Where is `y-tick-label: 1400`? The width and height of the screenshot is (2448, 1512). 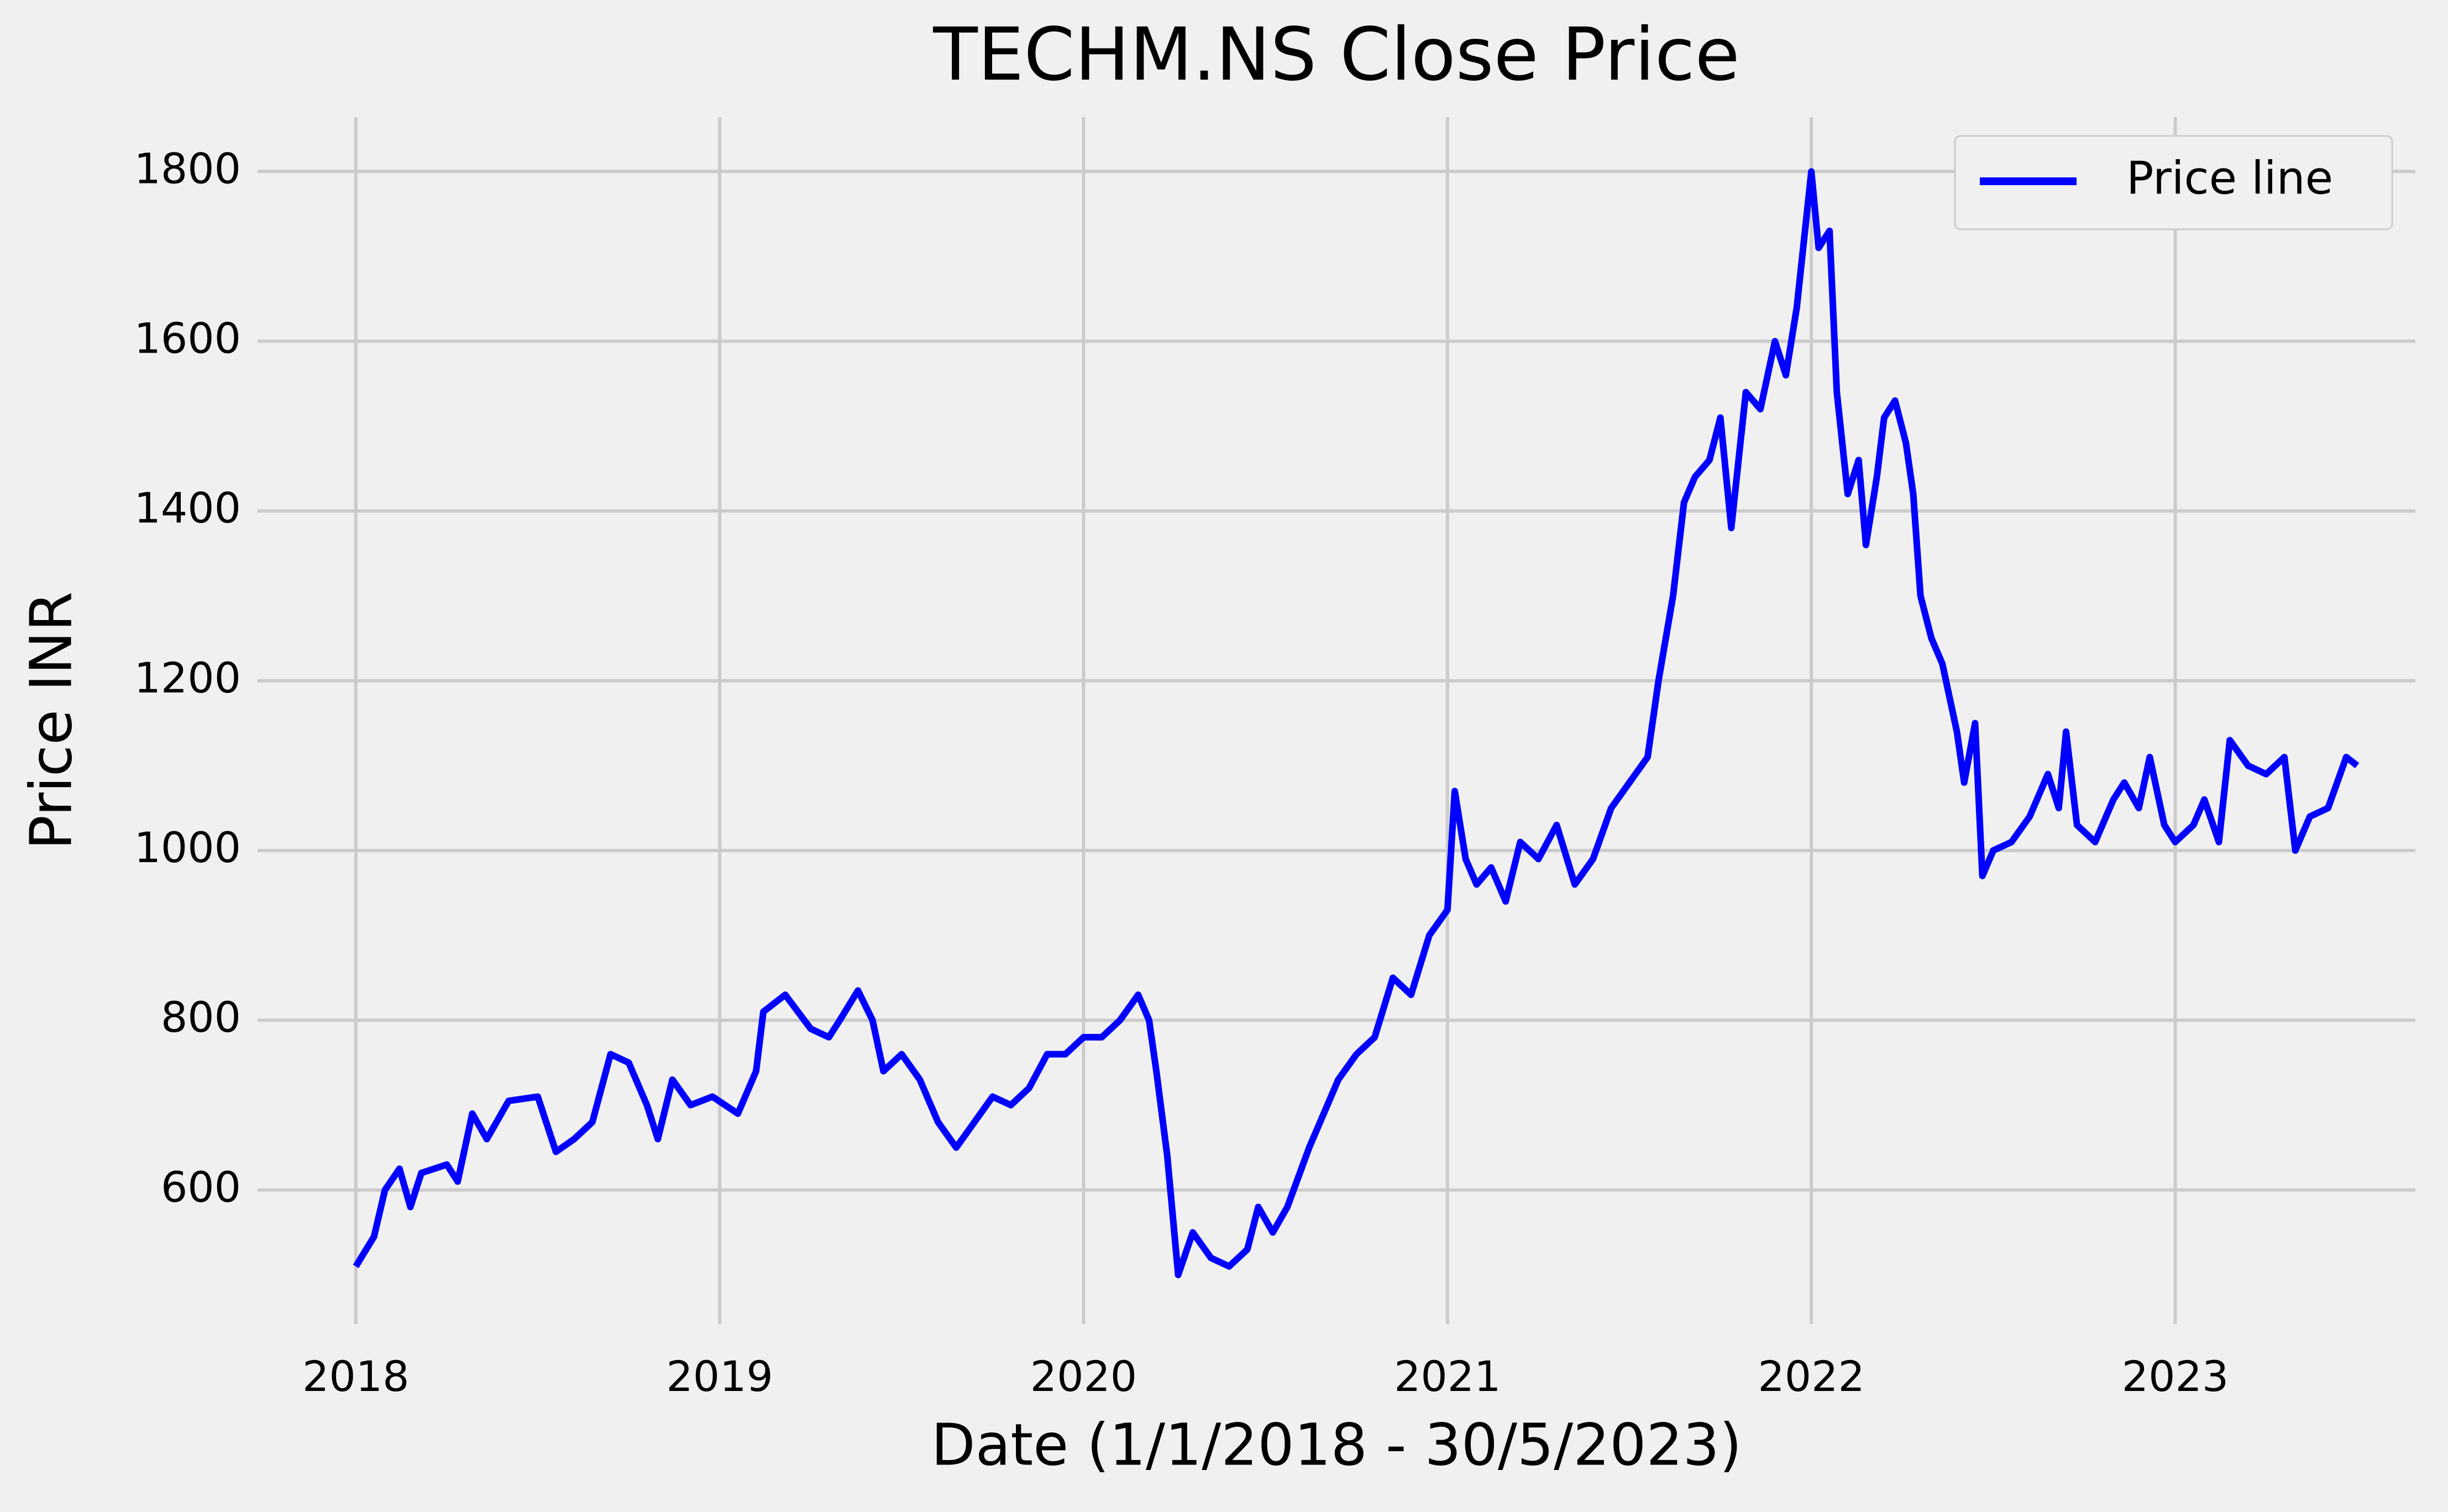 y-tick-label: 1400 is located at coordinates (187, 509).